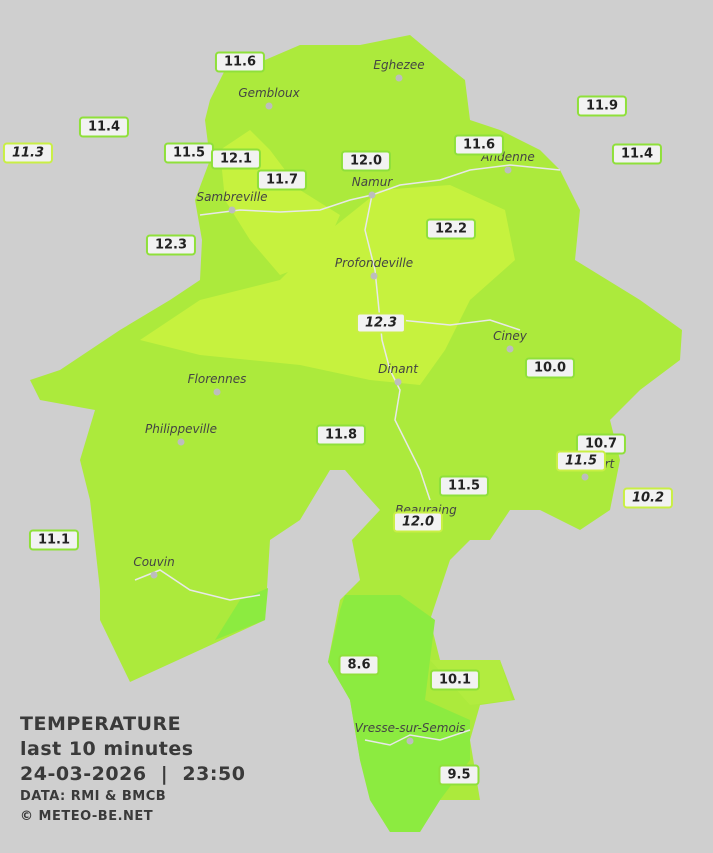 The width and height of the screenshot is (713, 853). What do you see at coordinates (269, 93) in the screenshot?
I see `city-label: Gembloux` at bounding box center [269, 93].